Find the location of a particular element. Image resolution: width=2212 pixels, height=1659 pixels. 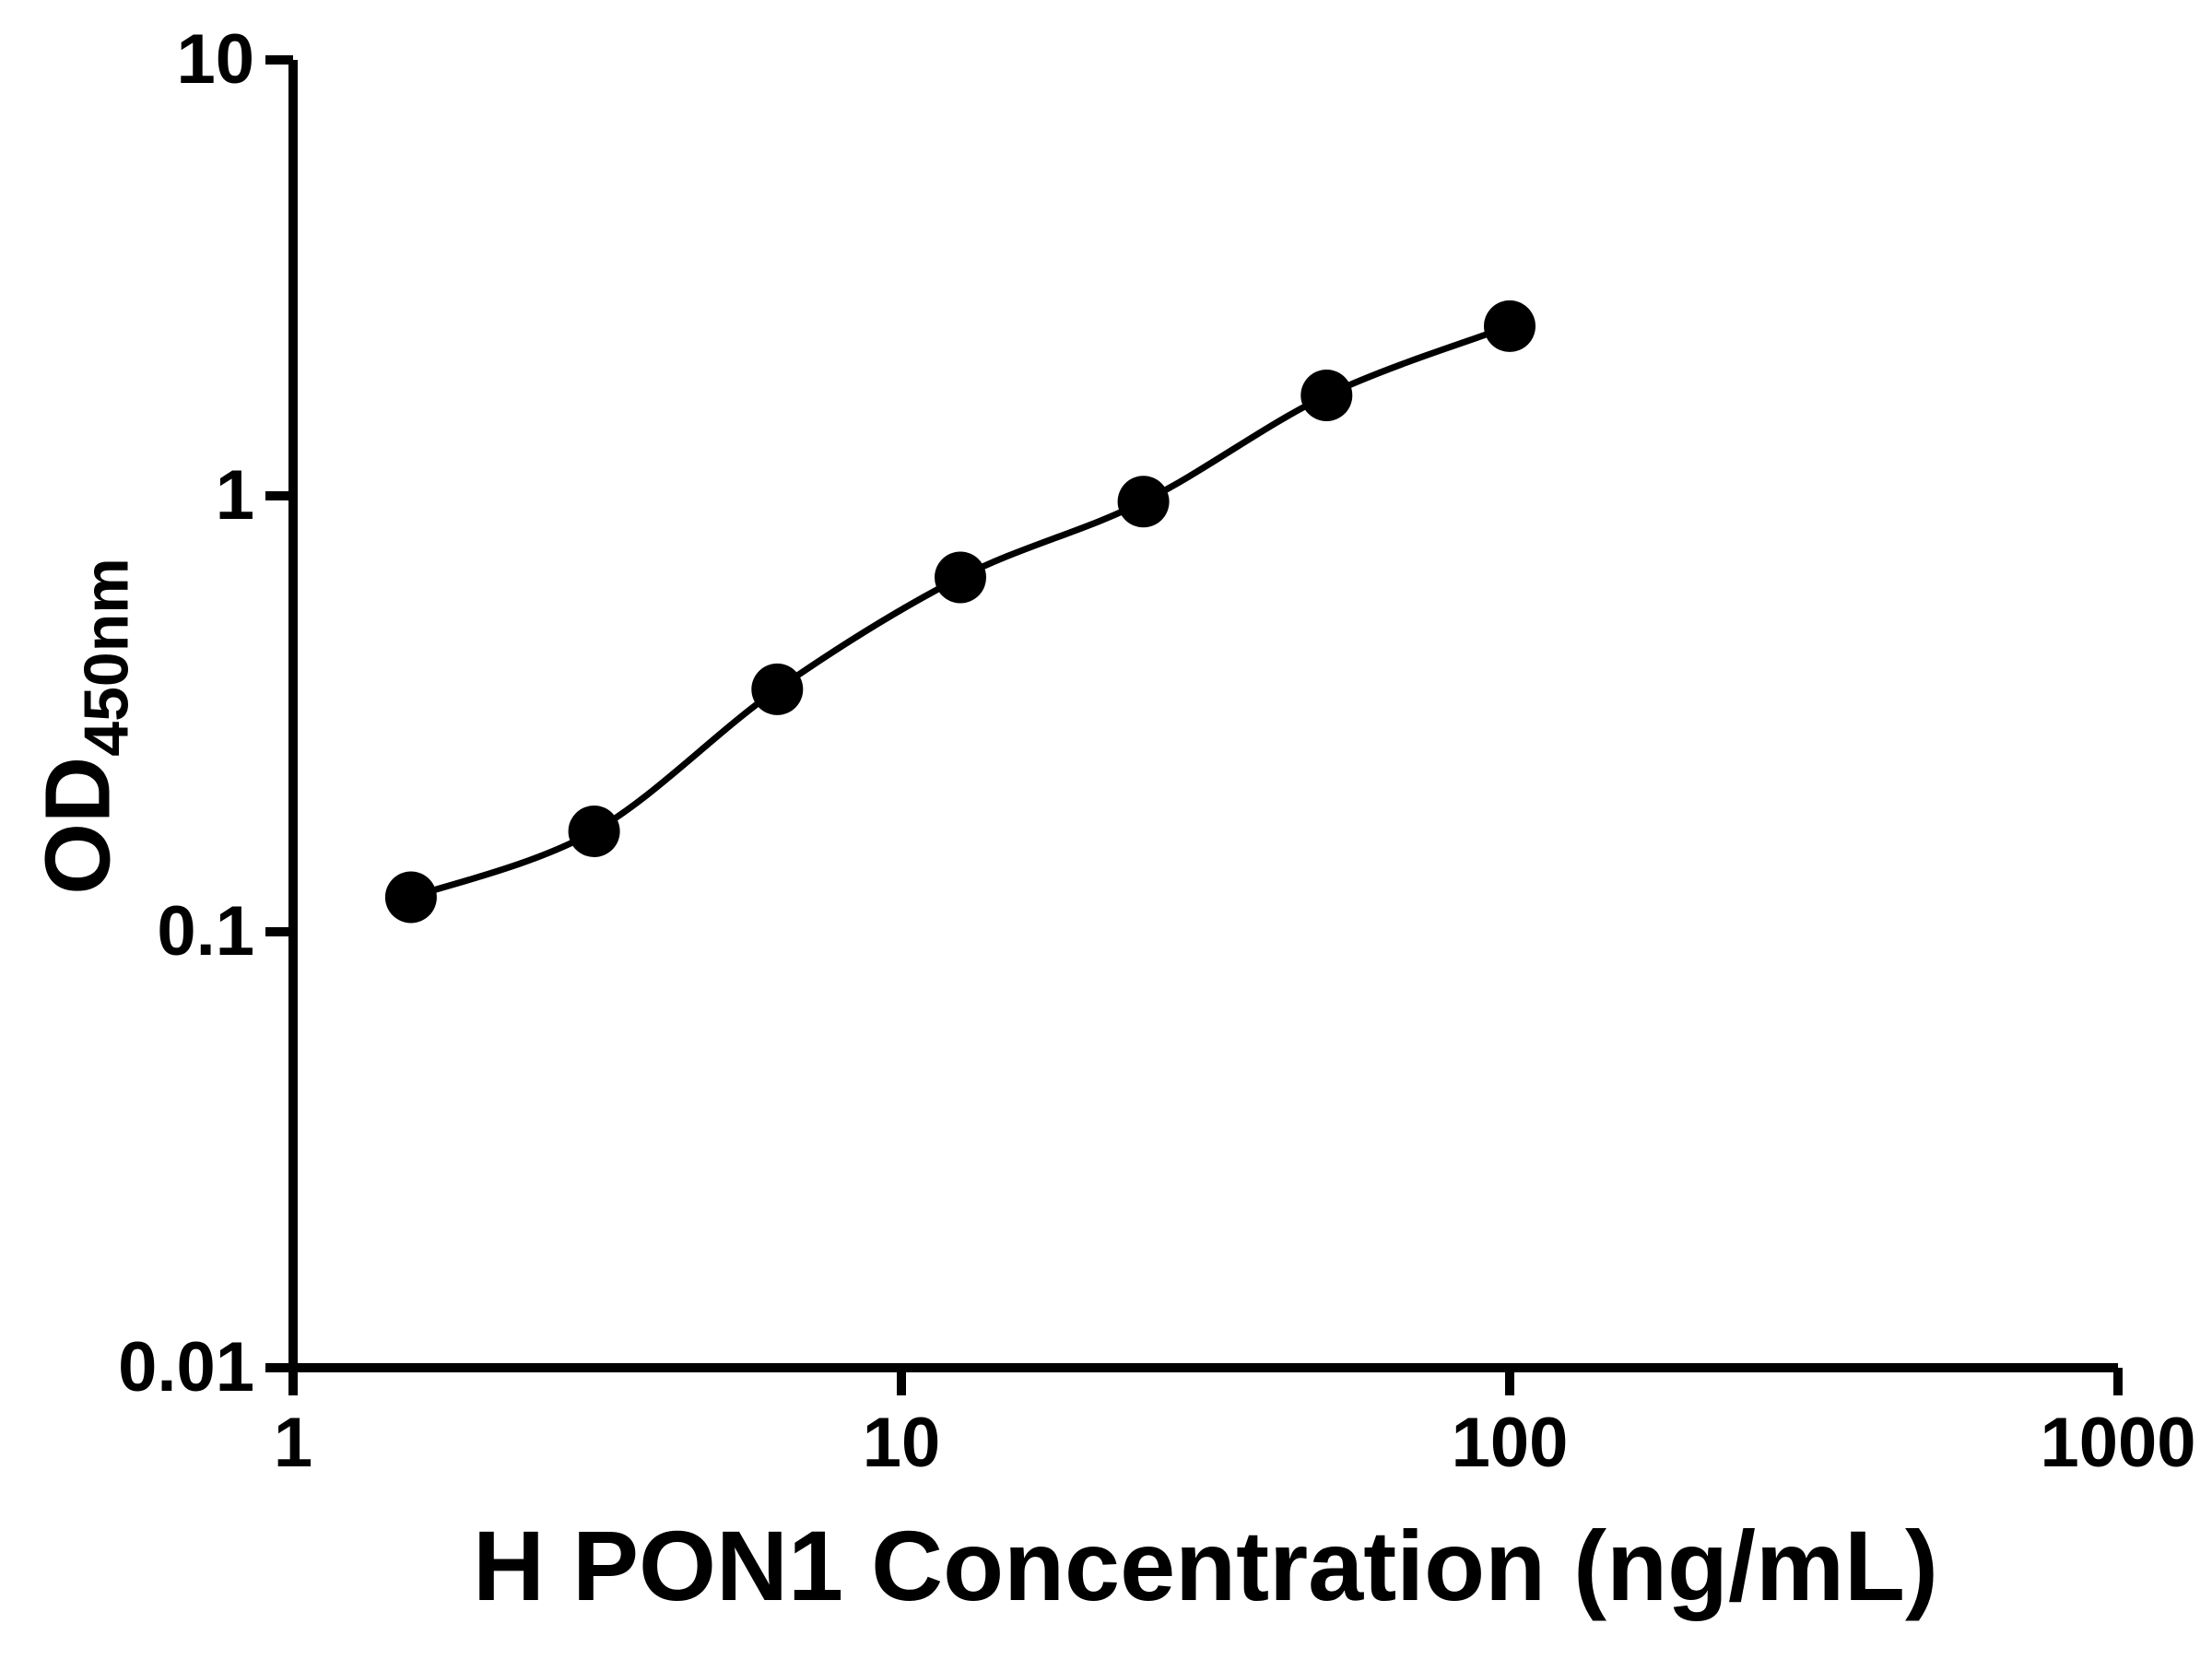

x-tick-label: 1000 is located at coordinates (2118, 1443).